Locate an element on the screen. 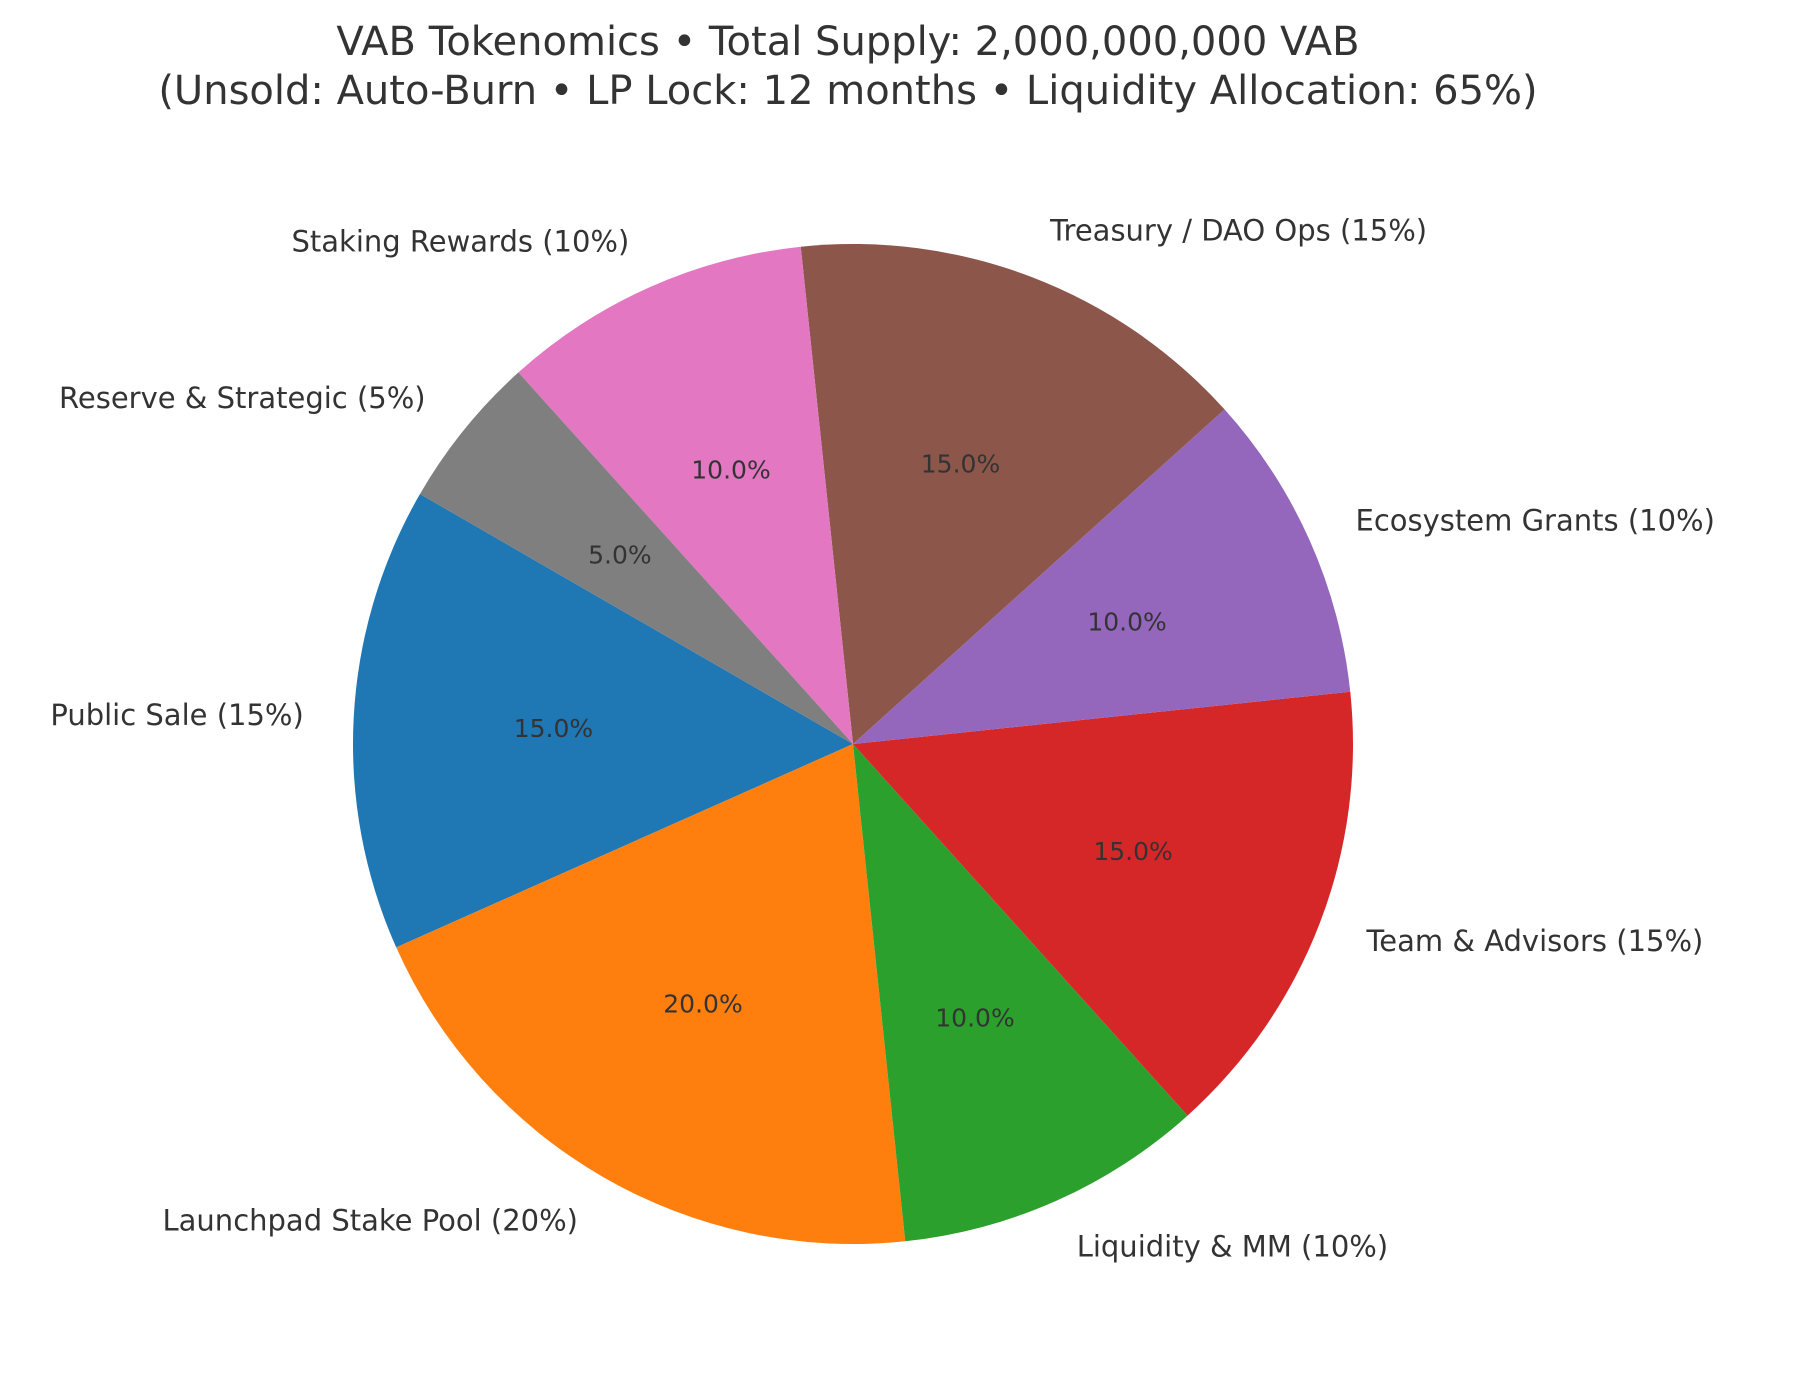 This screenshot has width=1811, height=1380. slice-percent-label: 20.0% is located at coordinates (702, 1003).